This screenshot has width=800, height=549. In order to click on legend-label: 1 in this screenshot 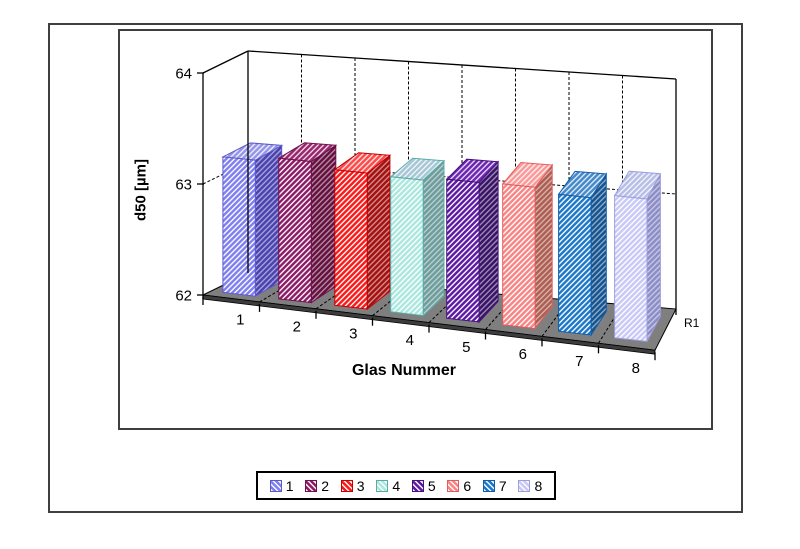, I will do `click(289, 485)`.